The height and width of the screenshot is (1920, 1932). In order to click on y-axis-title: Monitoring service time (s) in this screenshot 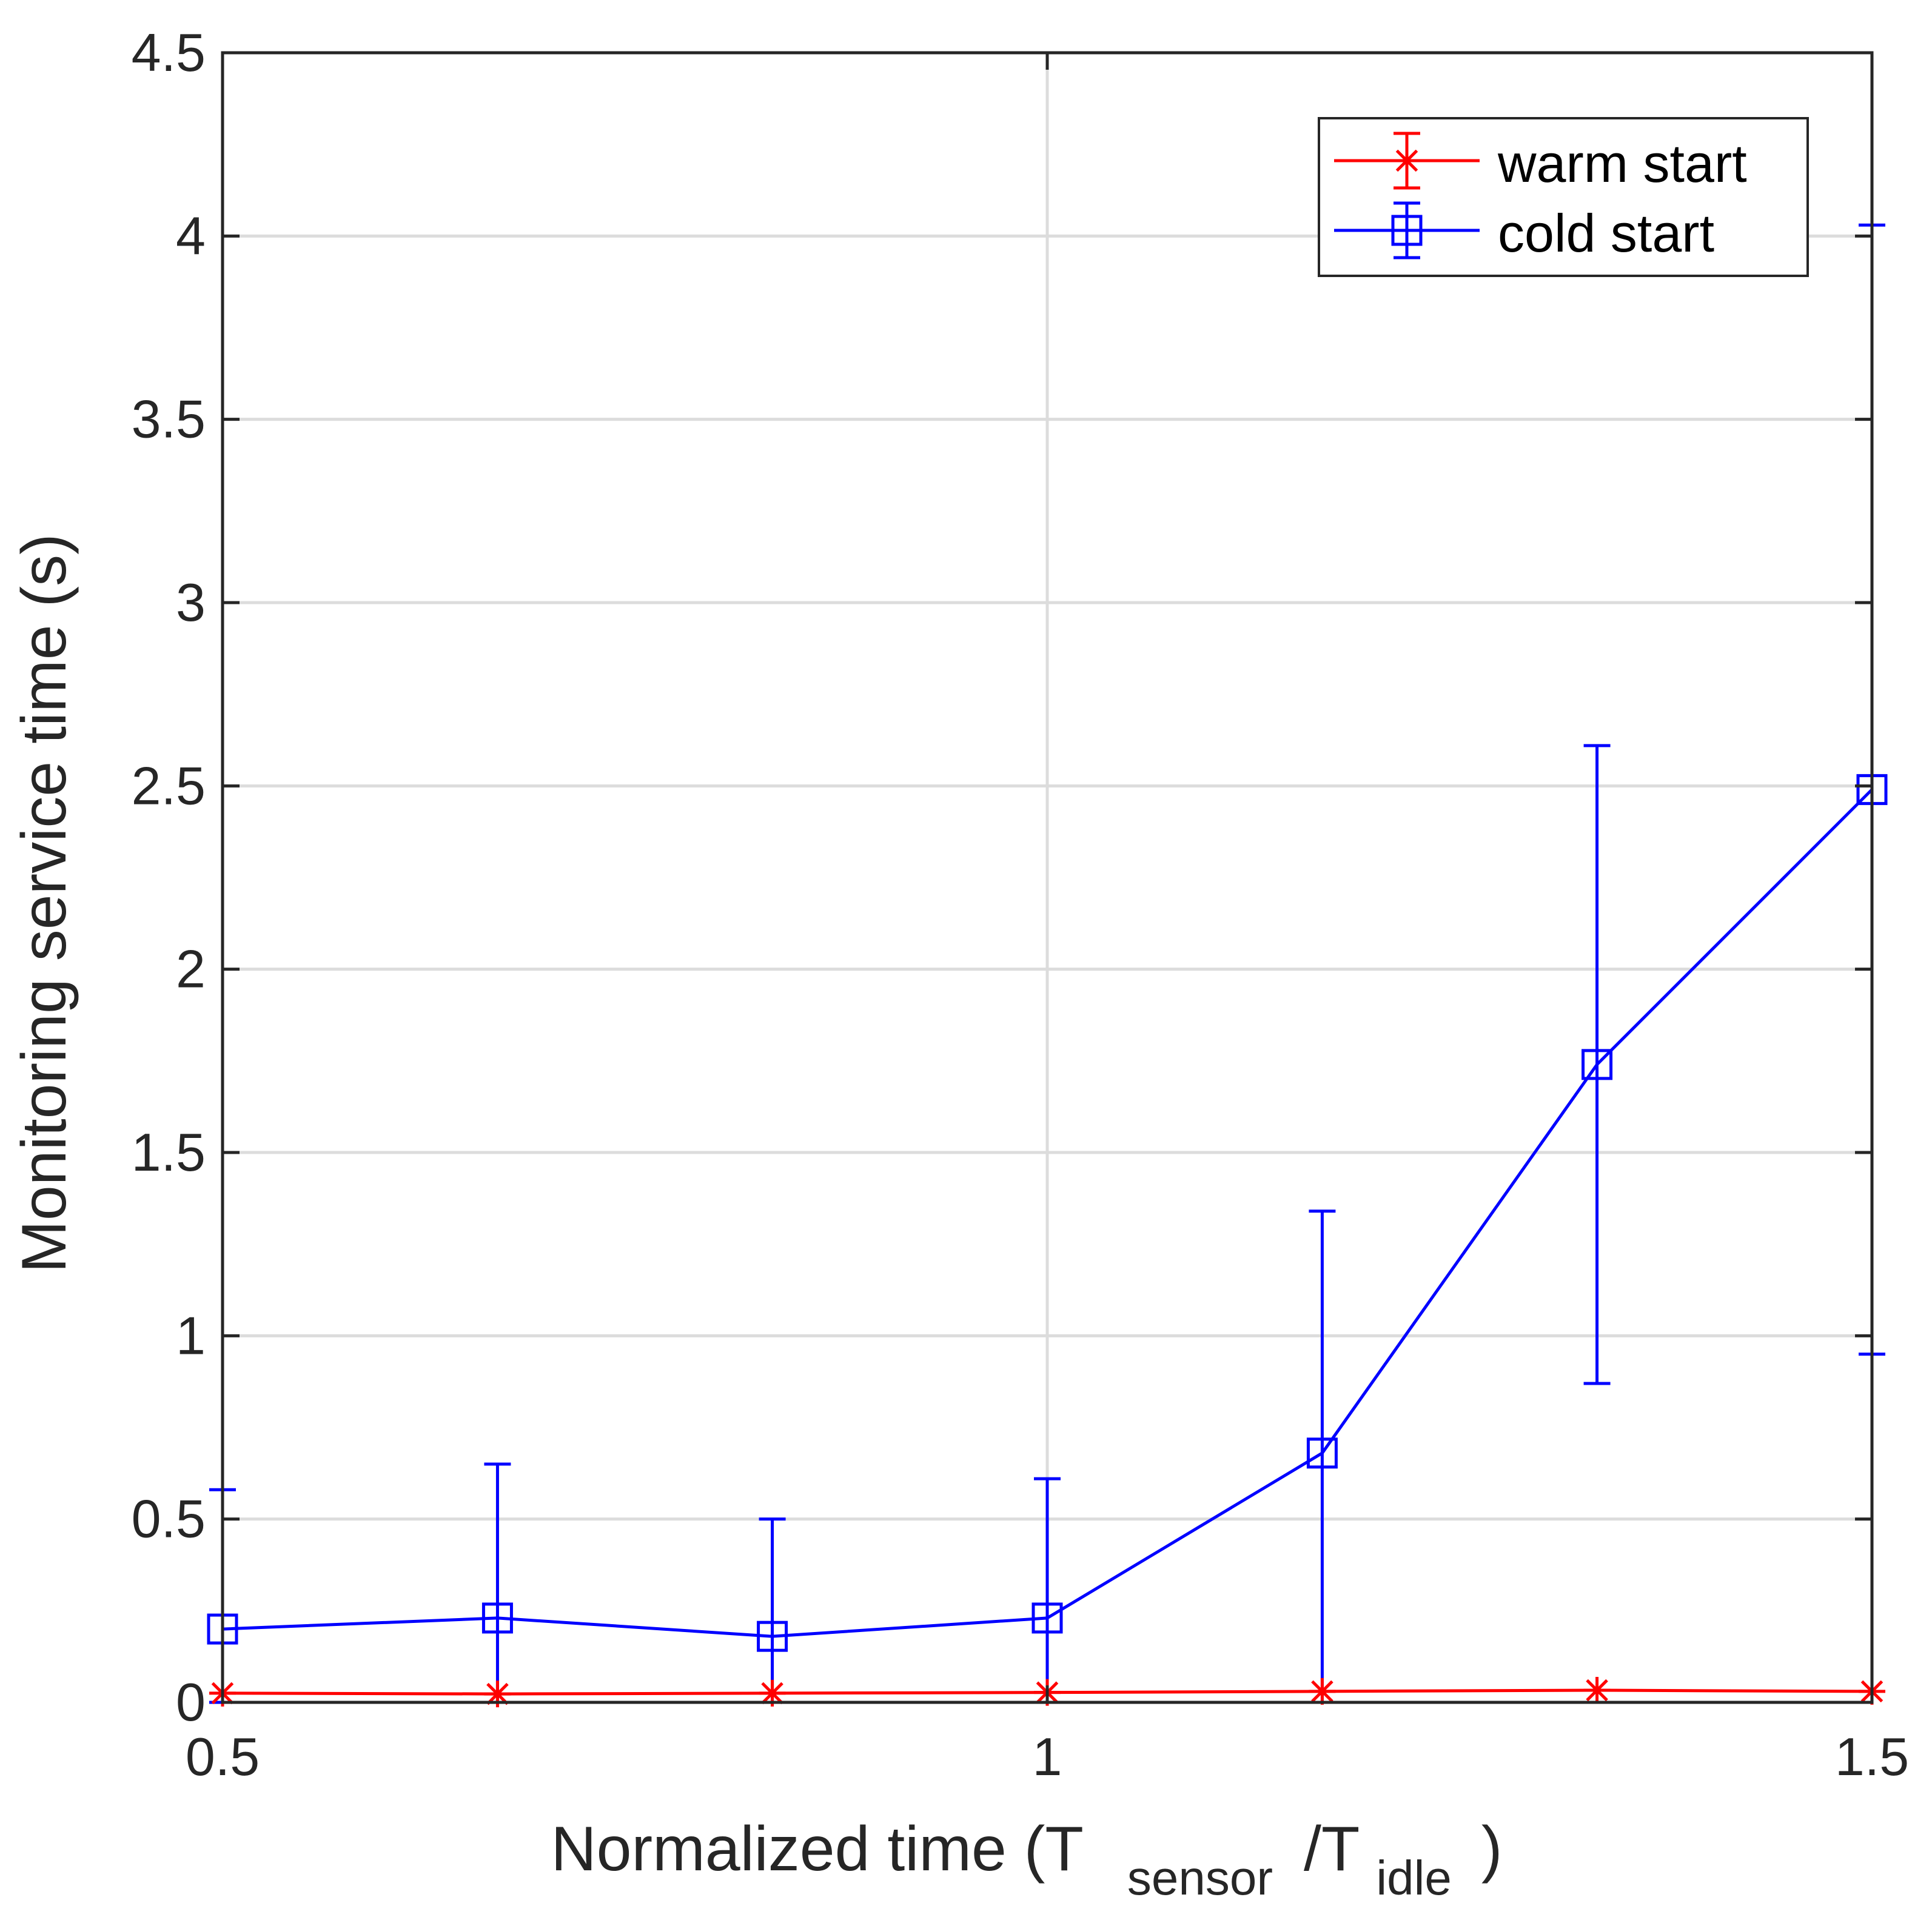, I will do `click(44, 903)`.